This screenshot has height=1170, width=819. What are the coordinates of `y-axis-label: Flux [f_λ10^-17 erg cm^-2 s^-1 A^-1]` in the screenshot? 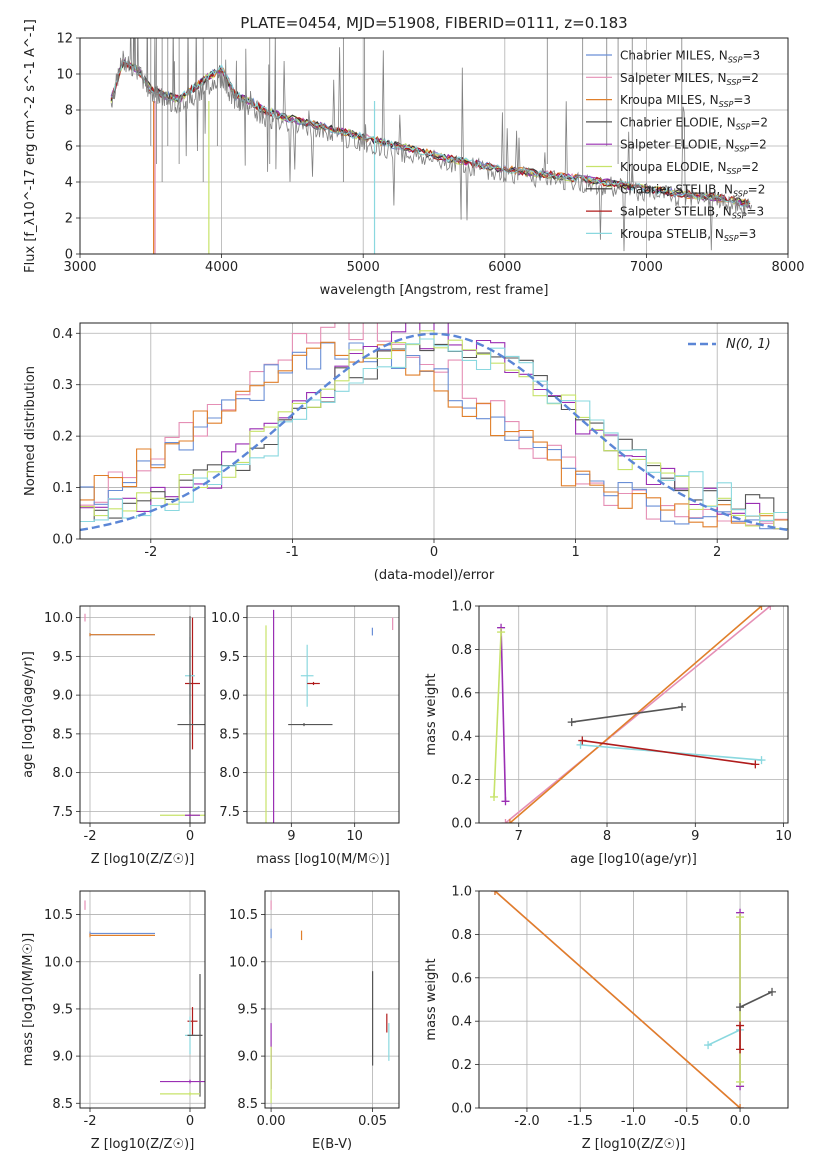 It's located at (30, 146).